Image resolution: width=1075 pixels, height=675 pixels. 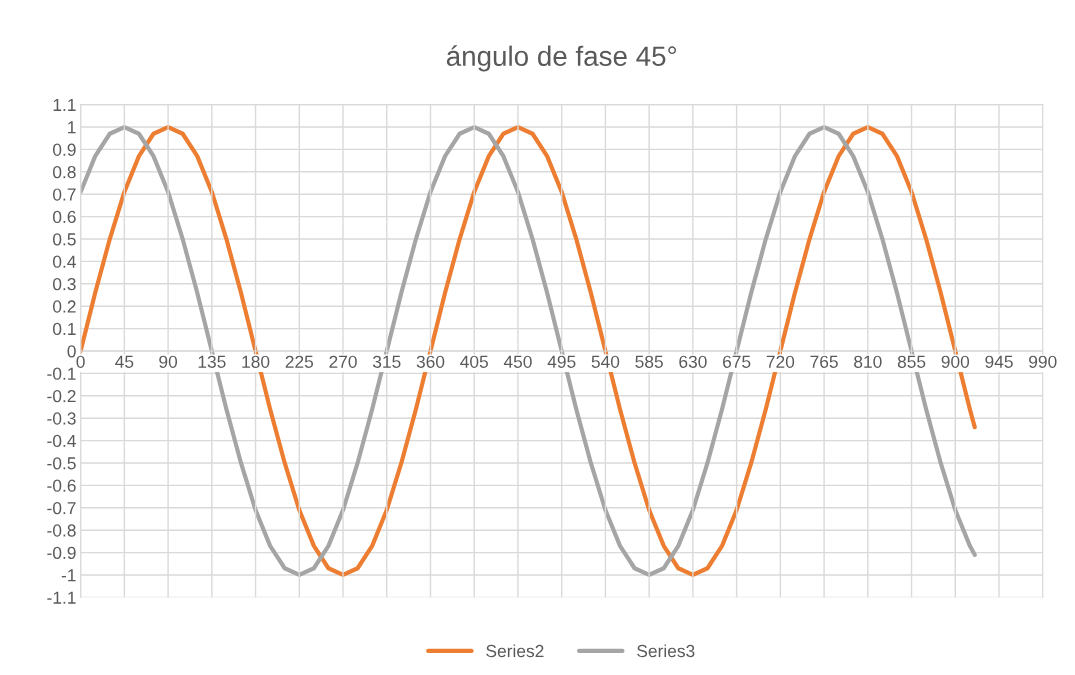 I want to click on x-tick-label: 450, so click(x=517, y=361).